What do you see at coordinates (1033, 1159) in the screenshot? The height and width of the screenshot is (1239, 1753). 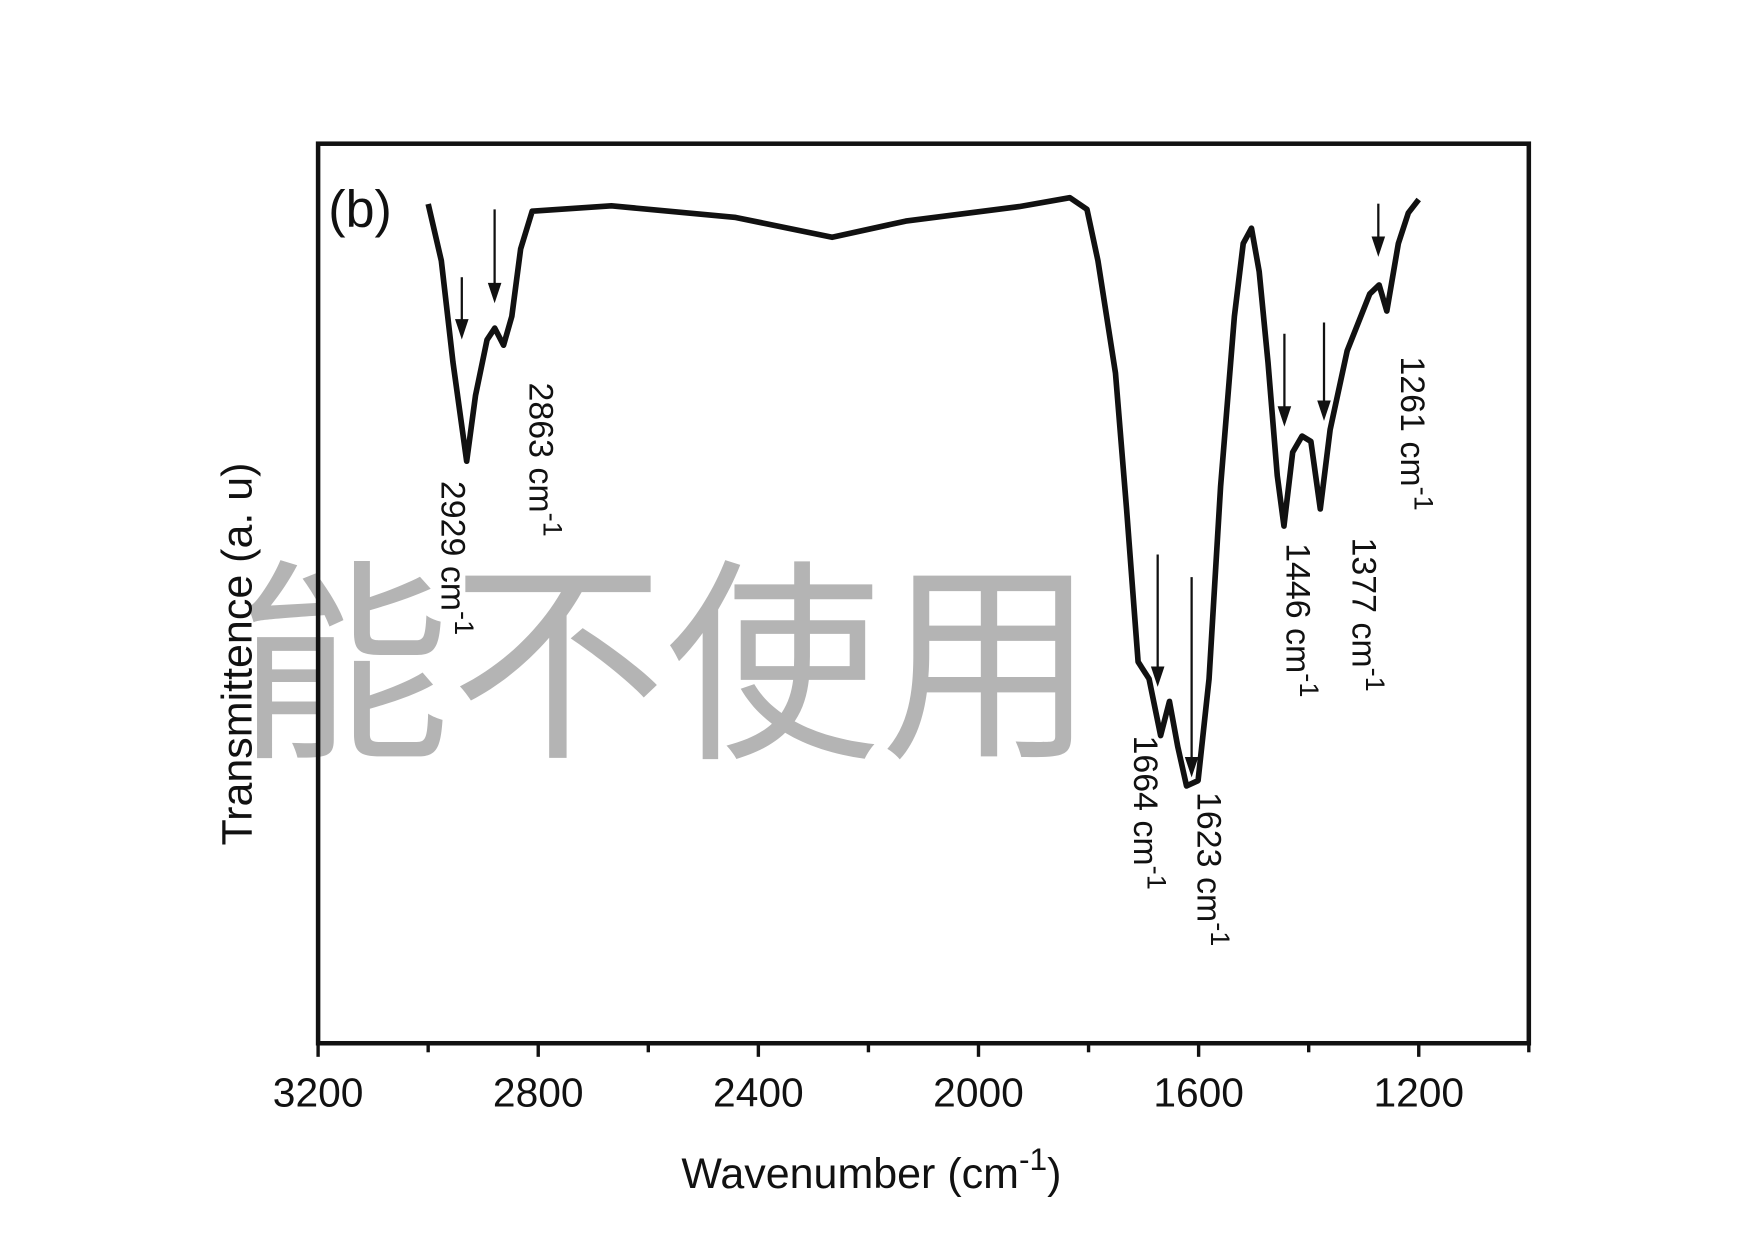 I see `x-axis-label-sup: -1` at bounding box center [1033, 1159].